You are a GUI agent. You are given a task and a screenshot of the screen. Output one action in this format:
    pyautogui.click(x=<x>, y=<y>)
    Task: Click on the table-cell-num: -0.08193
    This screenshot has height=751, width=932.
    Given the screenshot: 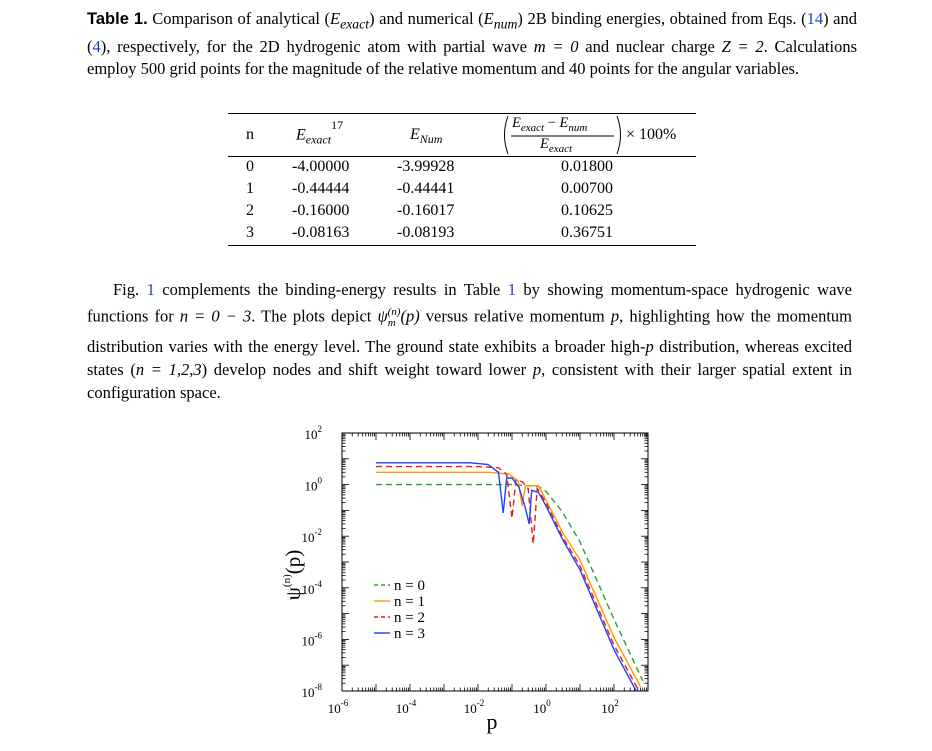 What is the action you would take?
    pyautogui.click(x=426, y=232)
    